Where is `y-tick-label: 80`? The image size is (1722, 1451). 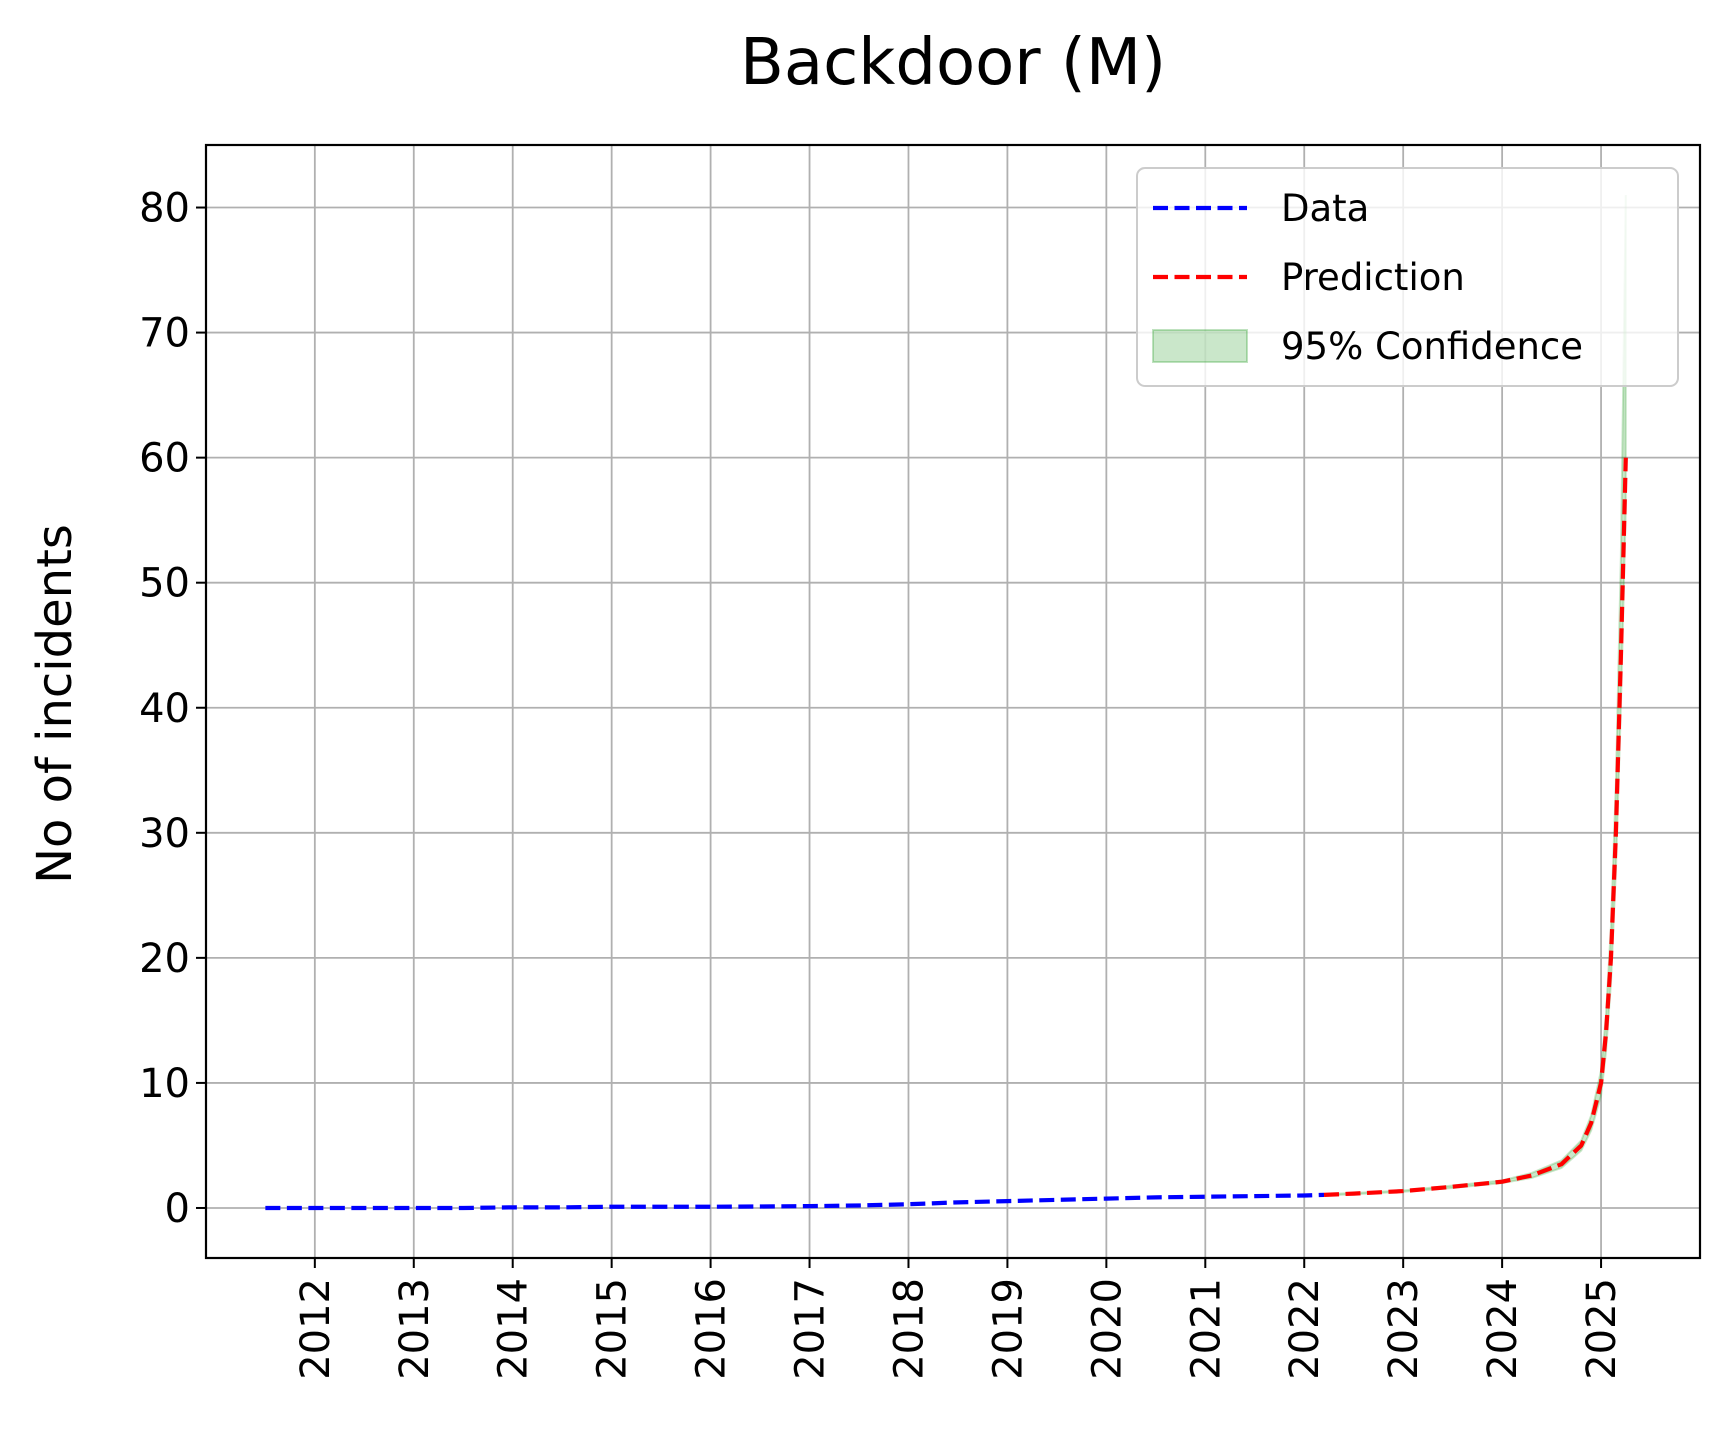 y-tick-label: 80 is located at coordinates (164, 209).